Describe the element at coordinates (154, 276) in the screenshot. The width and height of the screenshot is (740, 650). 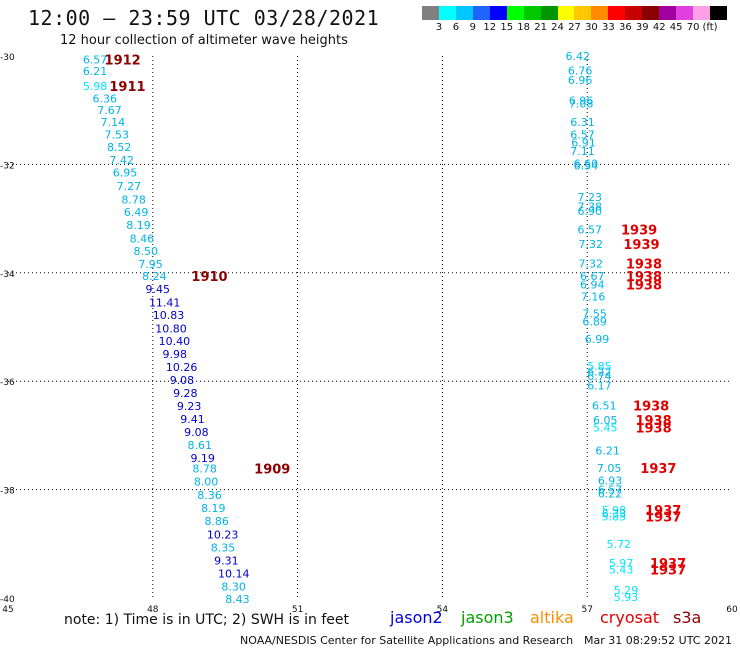
I see `wave-height-label: 8.24` at that location.